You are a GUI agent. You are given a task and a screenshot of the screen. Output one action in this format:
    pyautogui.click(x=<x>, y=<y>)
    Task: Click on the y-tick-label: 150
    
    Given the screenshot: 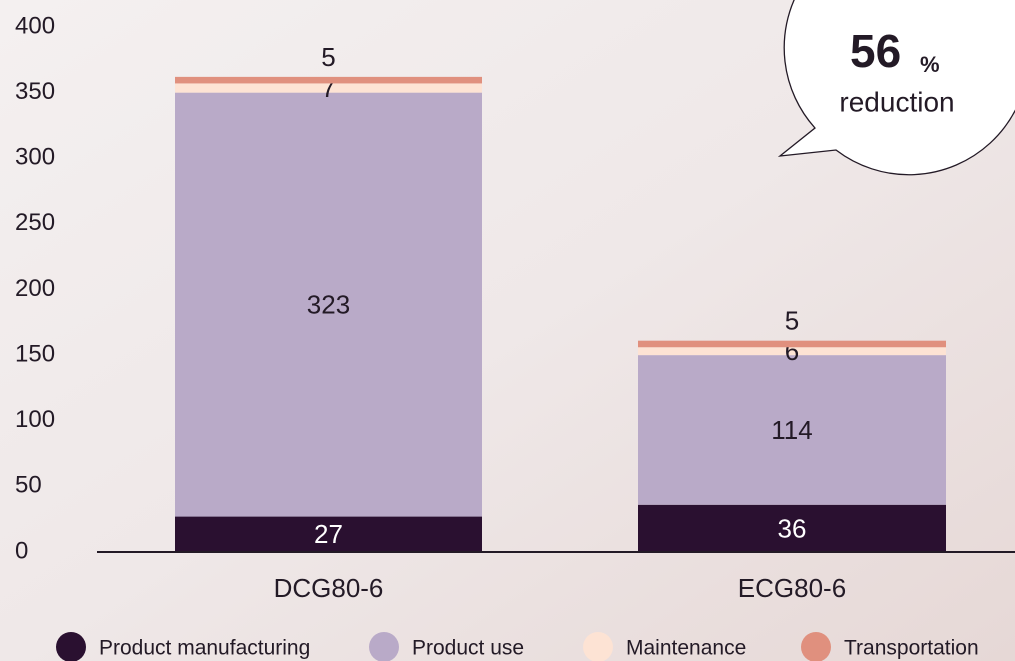 What is the action you would take?
    pyautogui.click(x=35, y=353)
    